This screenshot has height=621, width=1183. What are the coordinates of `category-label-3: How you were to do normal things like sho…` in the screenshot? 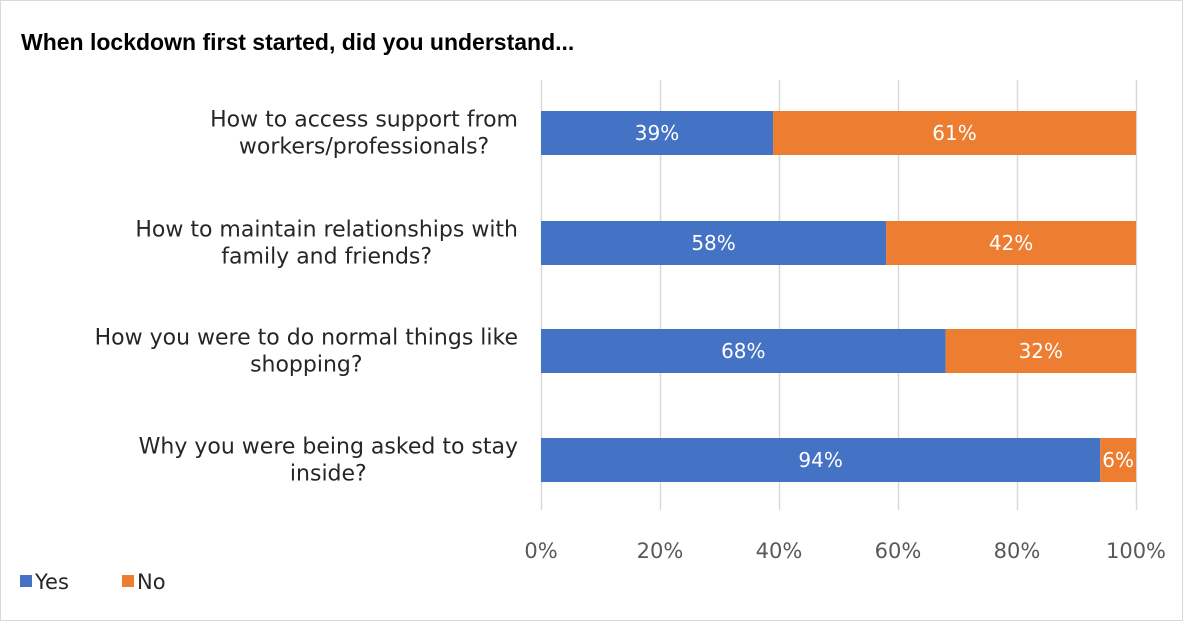 It's located at (306, 352).